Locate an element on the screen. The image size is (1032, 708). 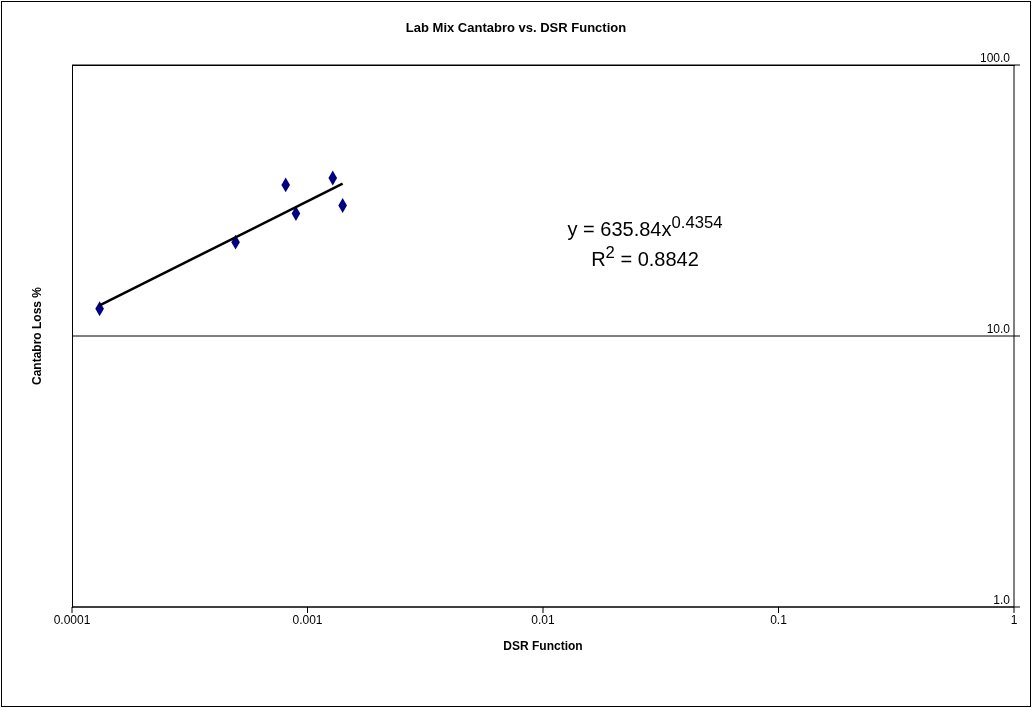
chart-title: Lab Mix Cantabro vs. DSR Function is located at coordinates (516, 27).